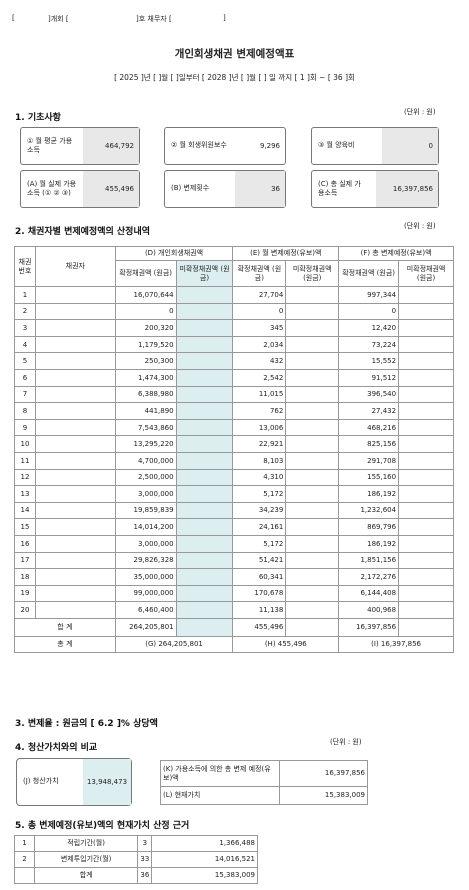 Image resolution: width=469 pixels, height=890 pixels. What do you see at coordinates (25, 577) in the screenshot?
I see `row-no: 18` at bounding box center [25, 577].